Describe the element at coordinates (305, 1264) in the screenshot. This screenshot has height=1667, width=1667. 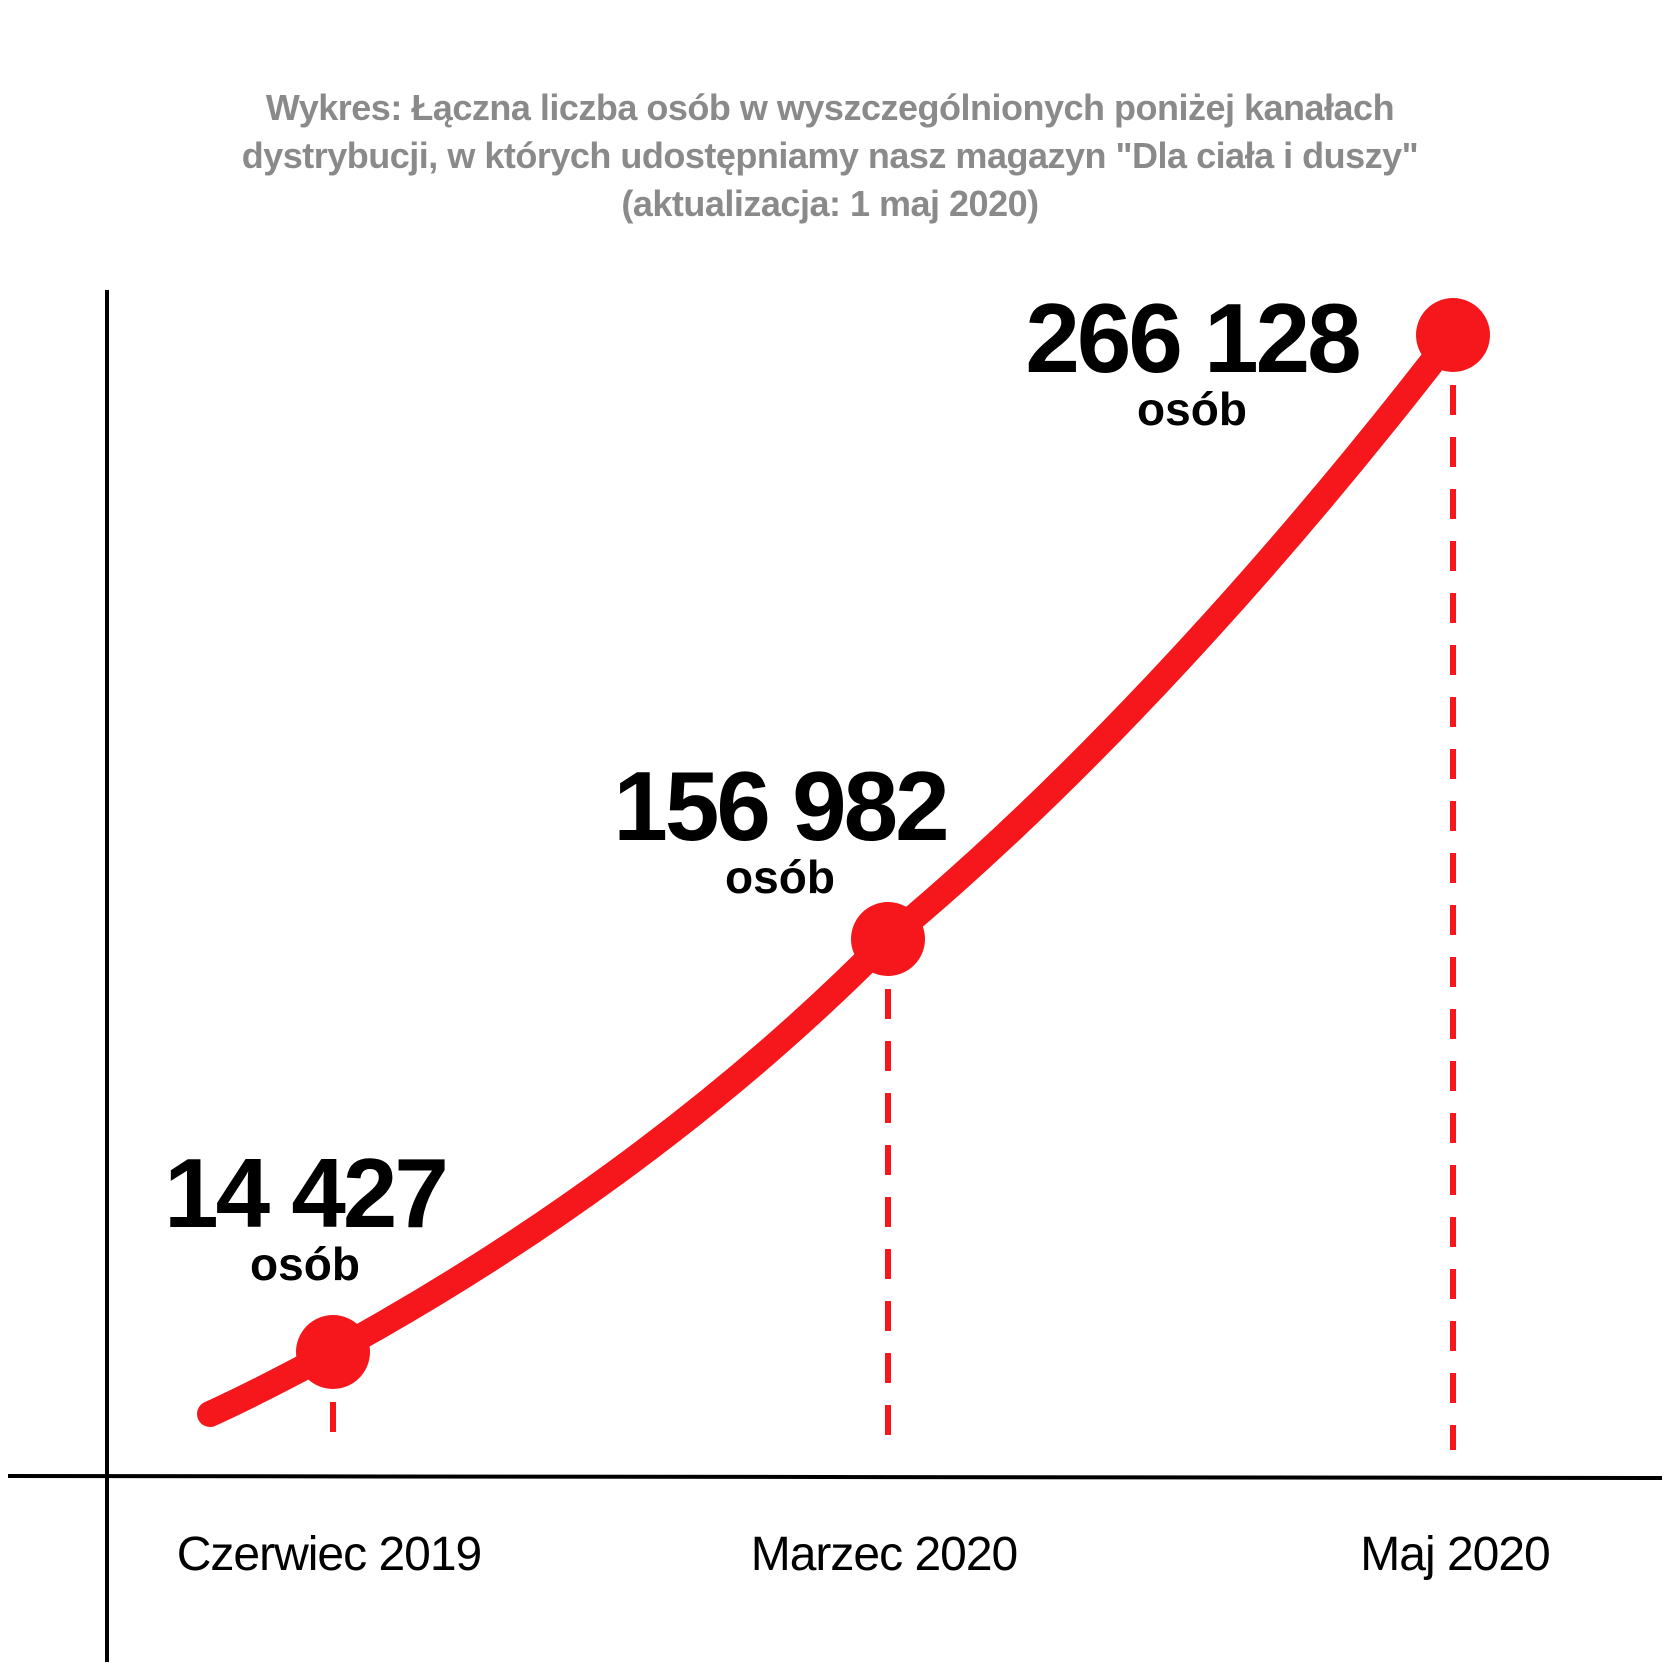
I see `unit-label-1: osób` at that location.